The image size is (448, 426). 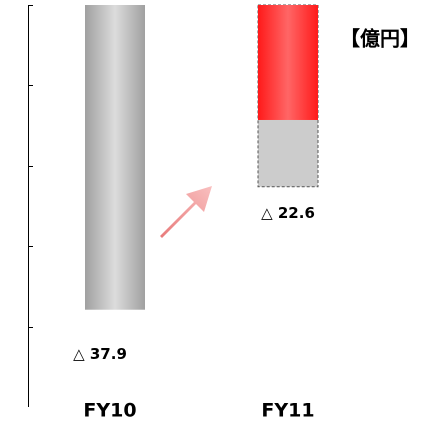 What do you see at coordinates (380, 39) in the screenshot?
I see `unit-label: 【億円】` at bounding box center [380, 39].